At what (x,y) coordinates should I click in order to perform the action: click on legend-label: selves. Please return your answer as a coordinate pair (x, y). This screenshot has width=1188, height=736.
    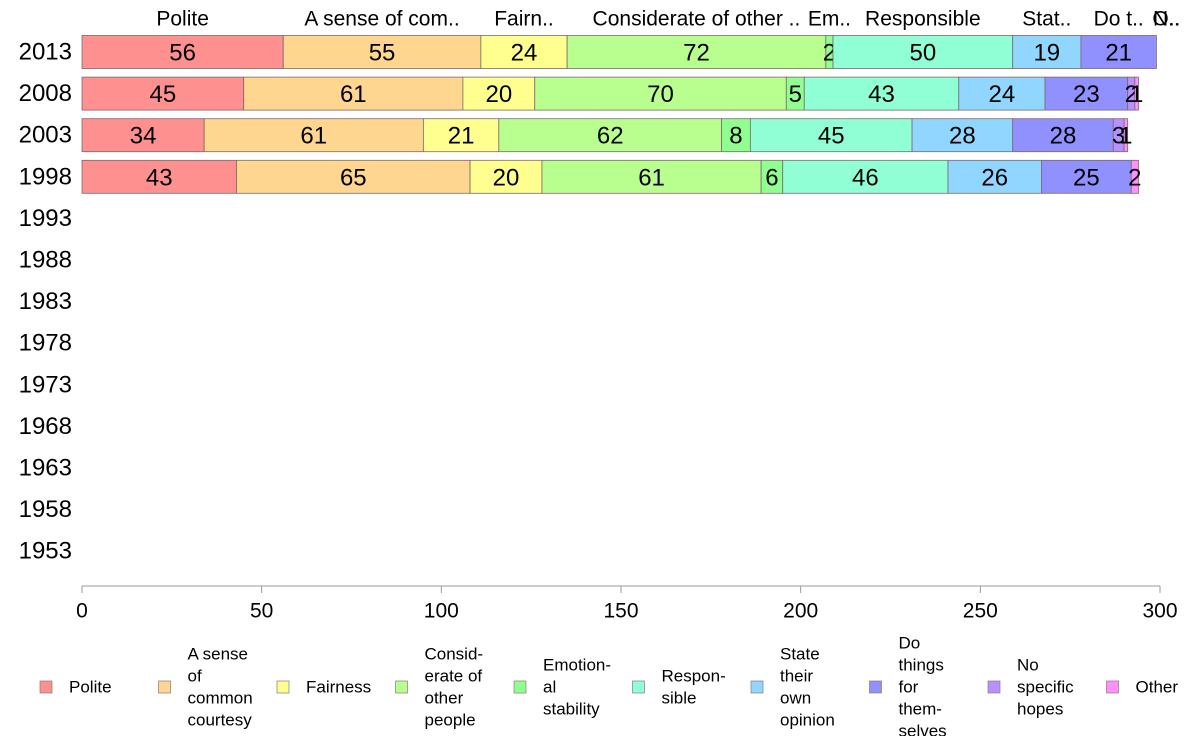
    Looking at the image, I should click on (923, 729).